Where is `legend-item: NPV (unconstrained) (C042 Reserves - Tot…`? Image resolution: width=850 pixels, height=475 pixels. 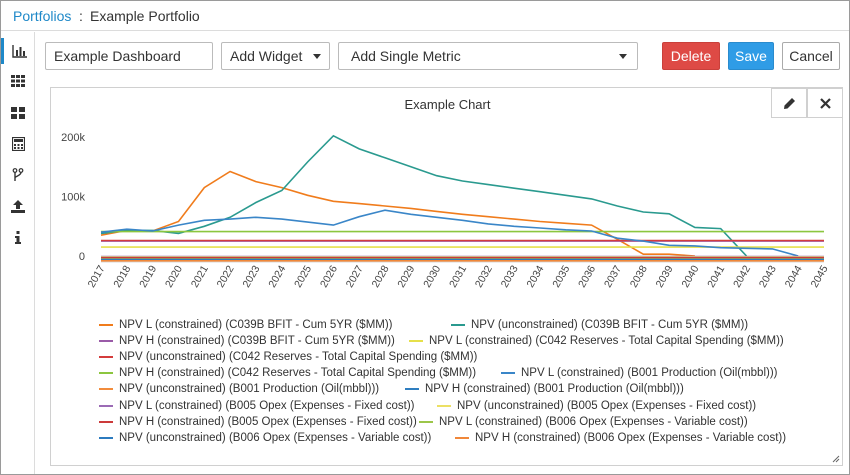
legend-item: NPV (unconstrained) (C042 Reserves - Tot… is located at coordinates (288, 357).